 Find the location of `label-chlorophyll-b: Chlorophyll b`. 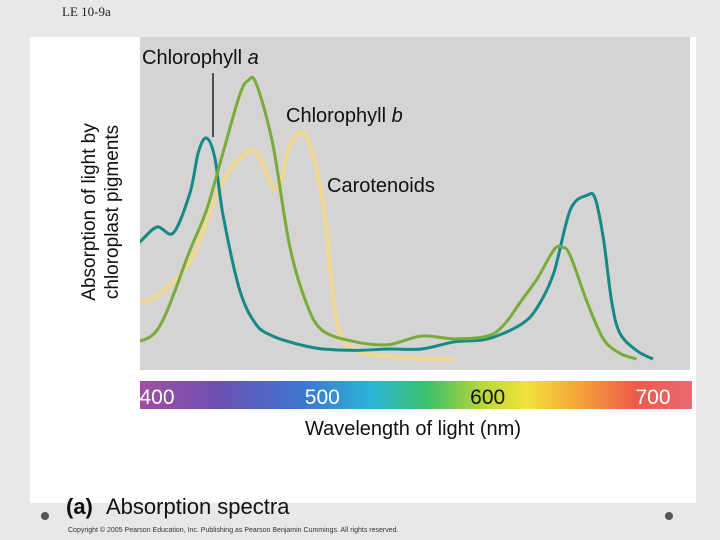

label-chlorophyll-b: Chlorophyll b is located at coordinates (344, 116).